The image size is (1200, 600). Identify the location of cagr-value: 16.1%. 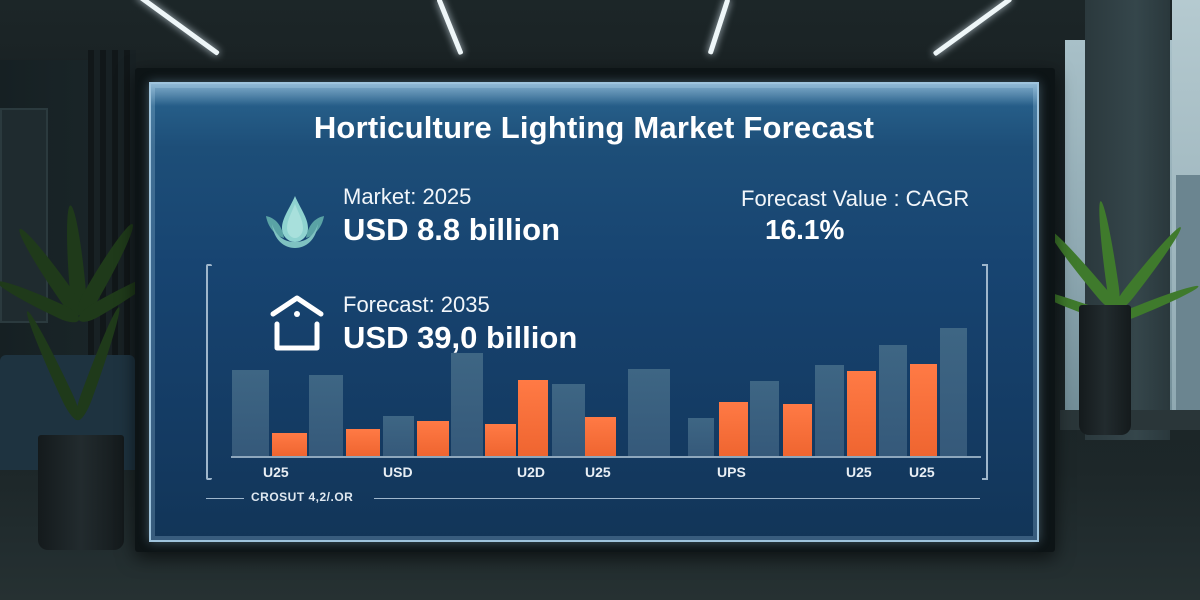
(805, 229).